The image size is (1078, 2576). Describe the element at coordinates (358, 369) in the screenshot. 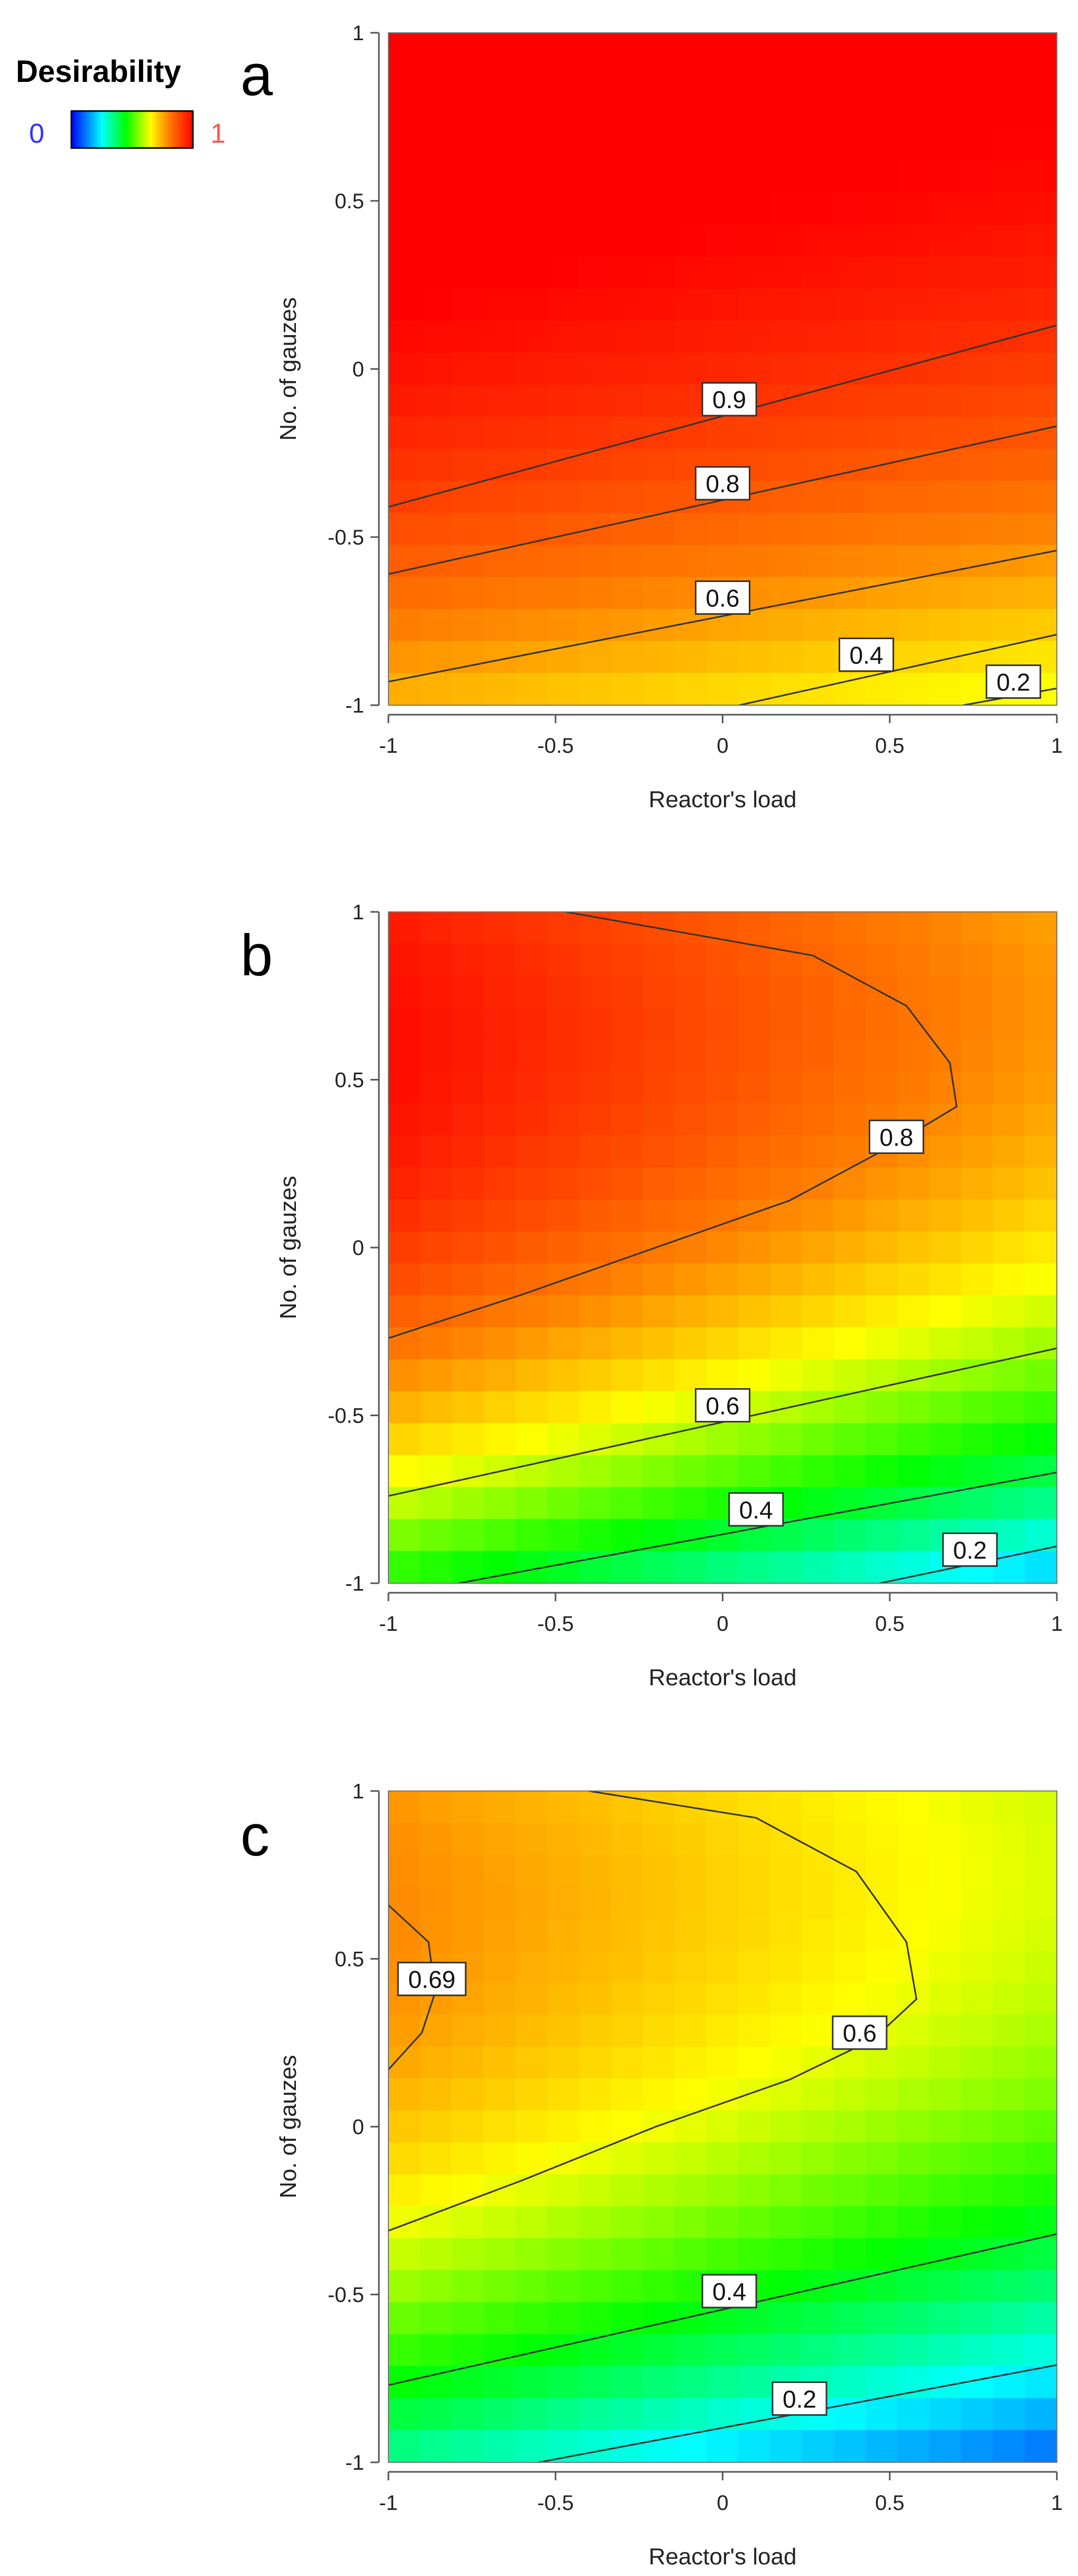

I see `y-tick-label: 0` at that location.